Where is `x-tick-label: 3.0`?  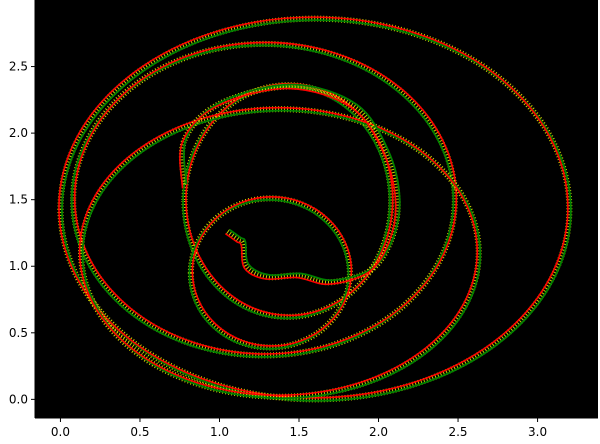 x-tick-label: 3.0 is located at coordinates (537, 432).